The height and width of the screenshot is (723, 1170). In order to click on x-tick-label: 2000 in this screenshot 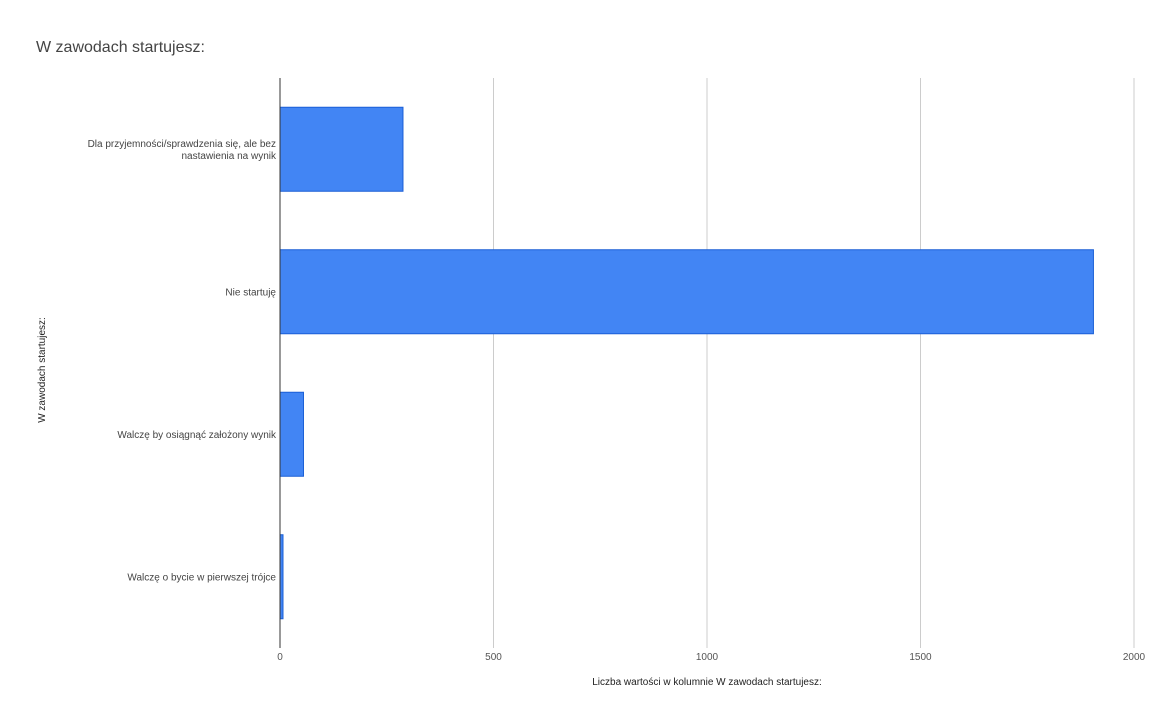, I will do `click(1134, 657)`.